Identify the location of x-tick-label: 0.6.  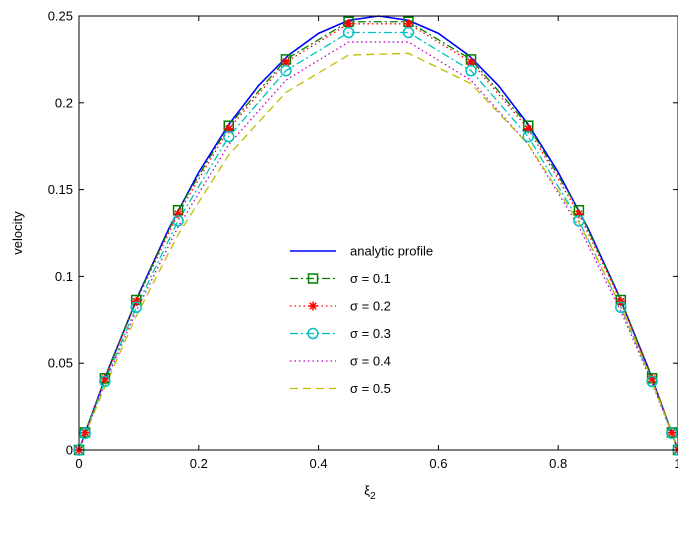
(438, 463).